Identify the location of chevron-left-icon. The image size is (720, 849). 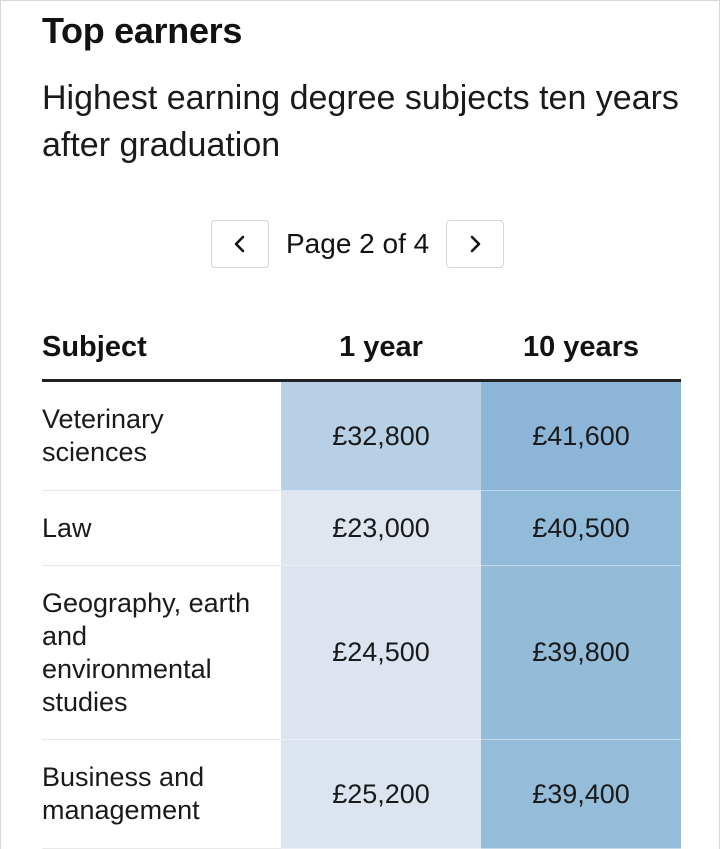
(239, 244).